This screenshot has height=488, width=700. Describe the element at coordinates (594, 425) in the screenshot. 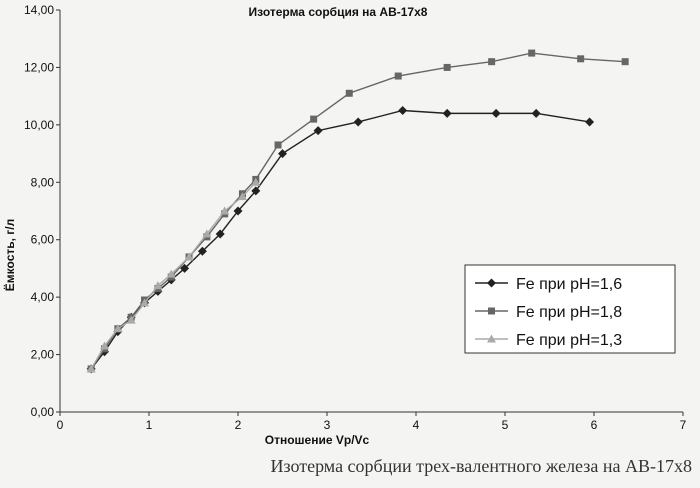

I see `x-tick-label: 6` at that location.